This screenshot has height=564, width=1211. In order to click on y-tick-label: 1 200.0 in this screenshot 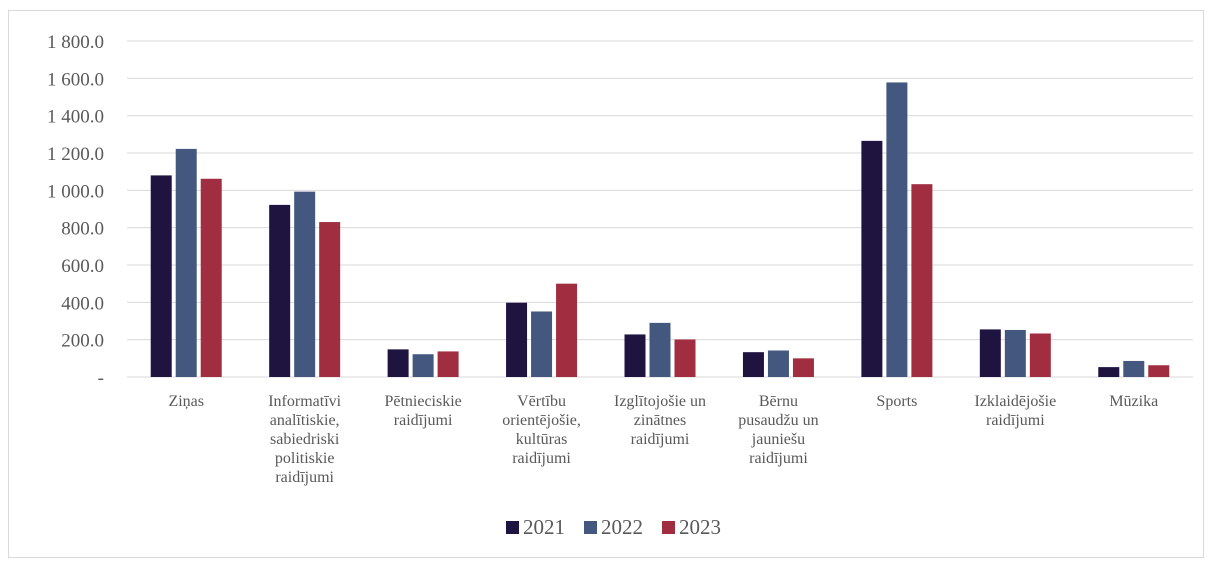, I will do `click(75, 154)`.